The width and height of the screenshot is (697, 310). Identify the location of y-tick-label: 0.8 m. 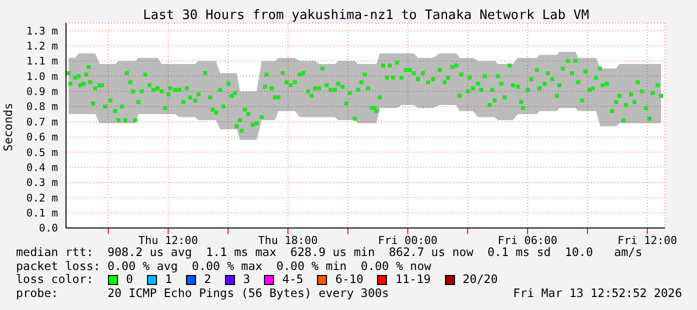
(42, 107).